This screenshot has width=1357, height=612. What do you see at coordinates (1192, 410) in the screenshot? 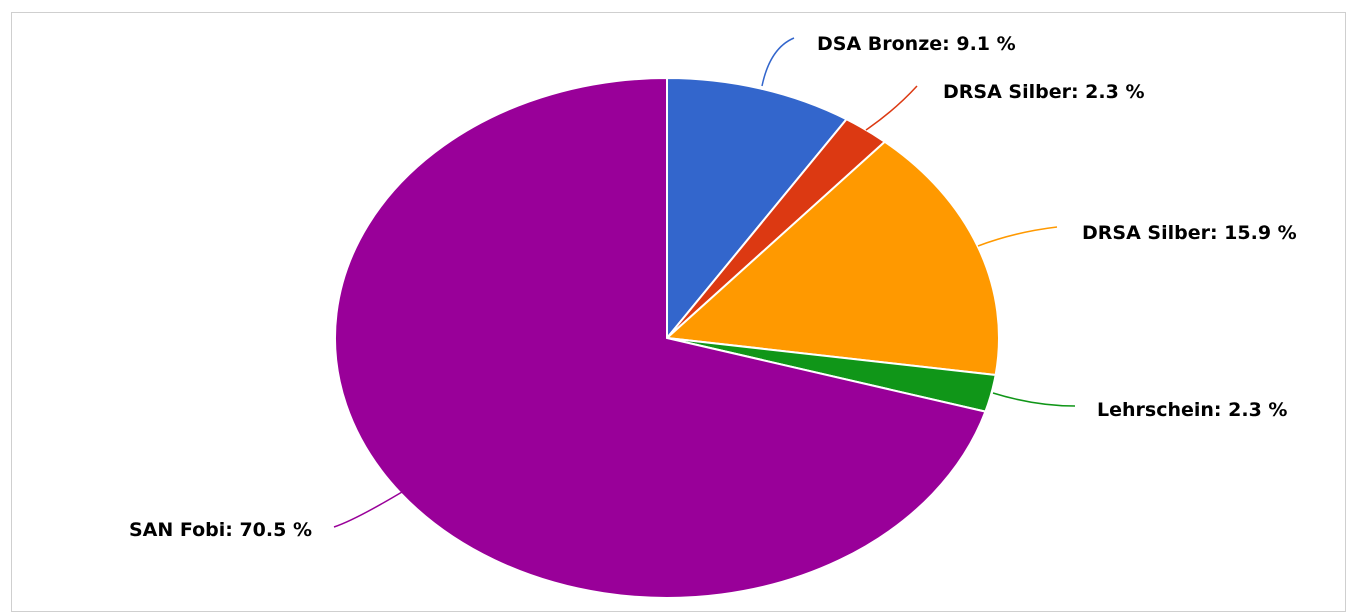
I see `slice-label-lehrschein: Lehrschein: 2.3 %` at bounding box center [1192, 410].